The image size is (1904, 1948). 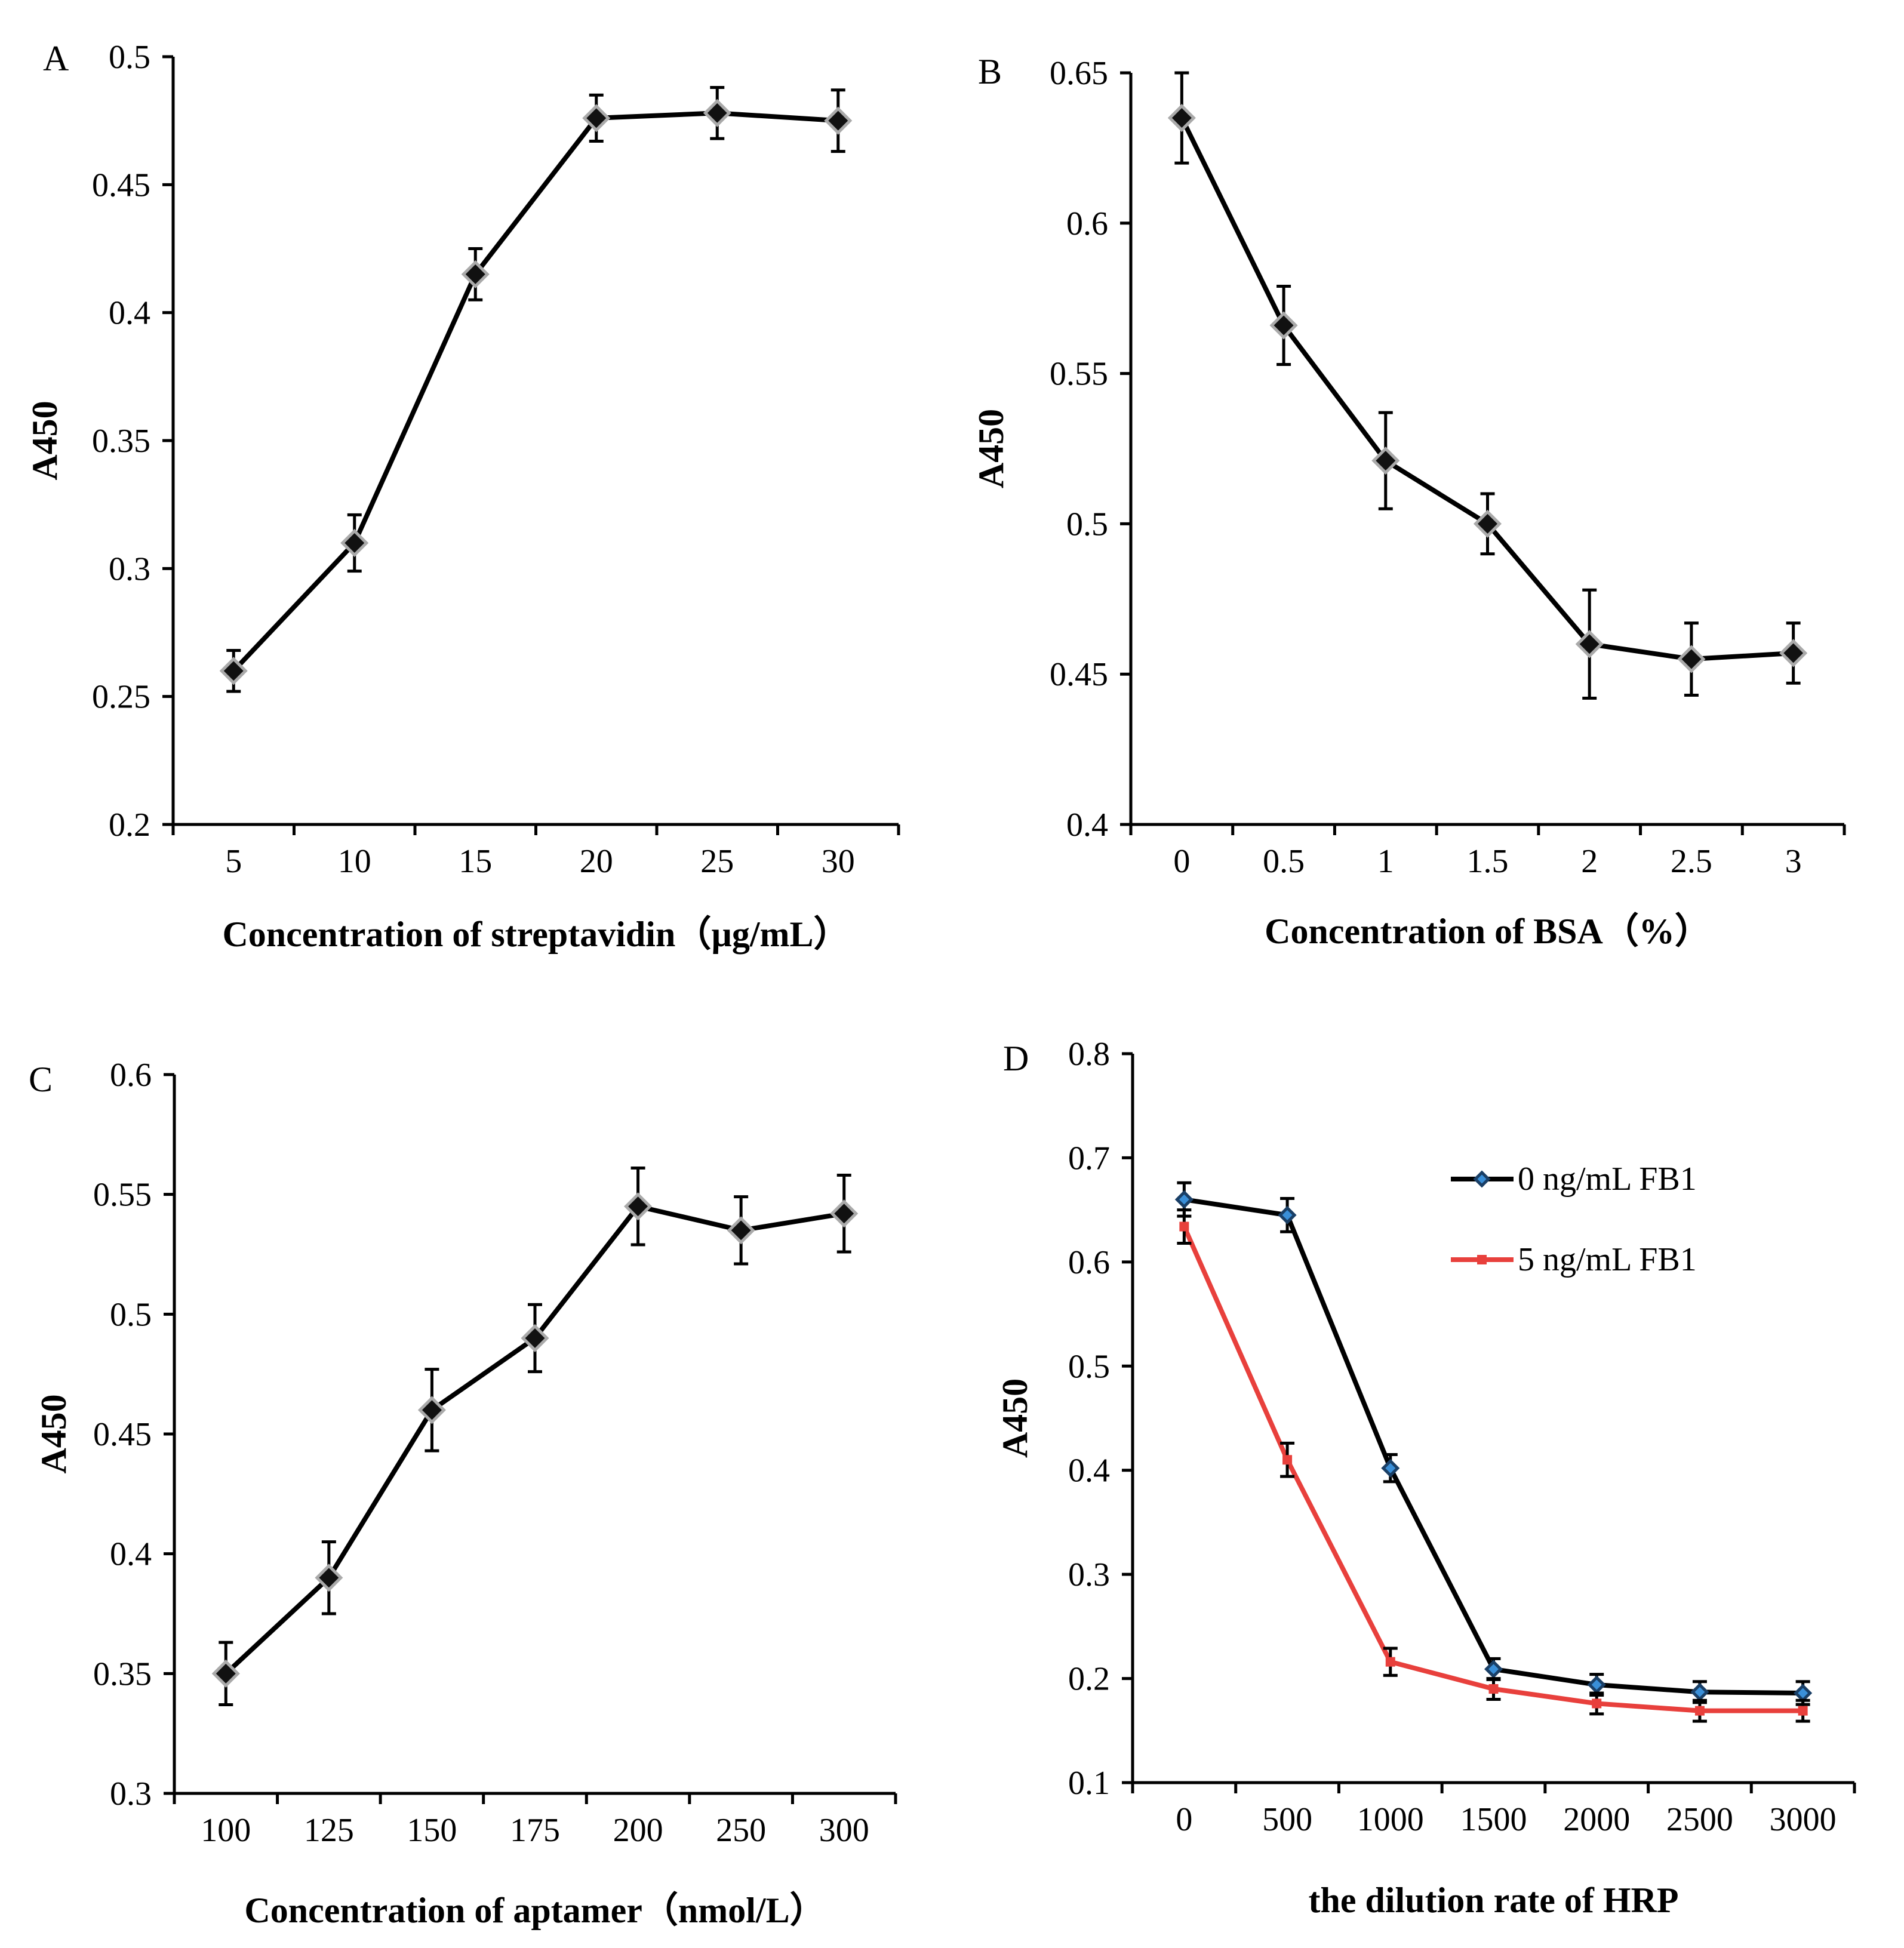 I want to click on x-tick-label: 1.5, so click(x=1488, y=861).